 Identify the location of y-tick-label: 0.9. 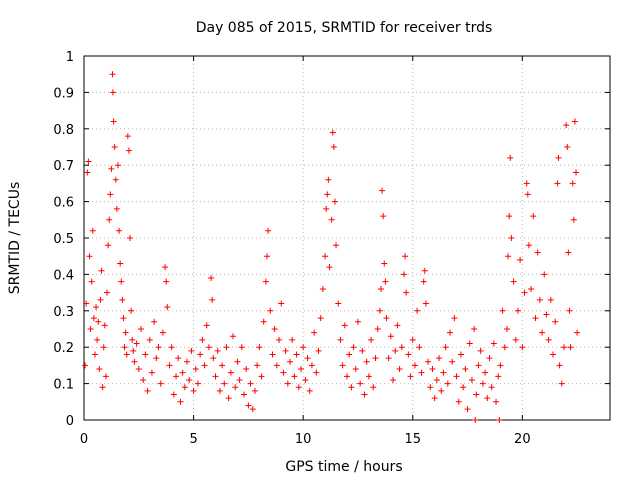
(63, 93).